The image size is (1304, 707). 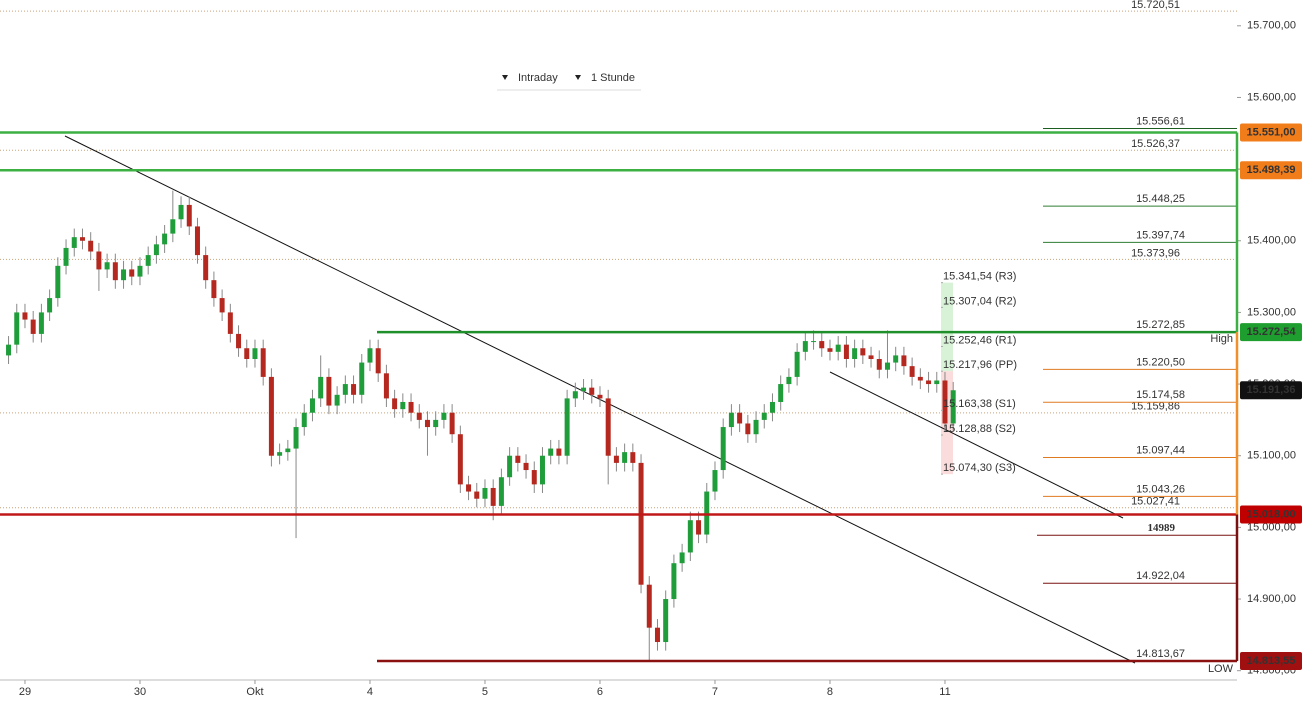 What do you see at coordinates (1160, 235) in the screenshot?
I see `target-label: 15.397,74` at bounding box center [1160, 235].